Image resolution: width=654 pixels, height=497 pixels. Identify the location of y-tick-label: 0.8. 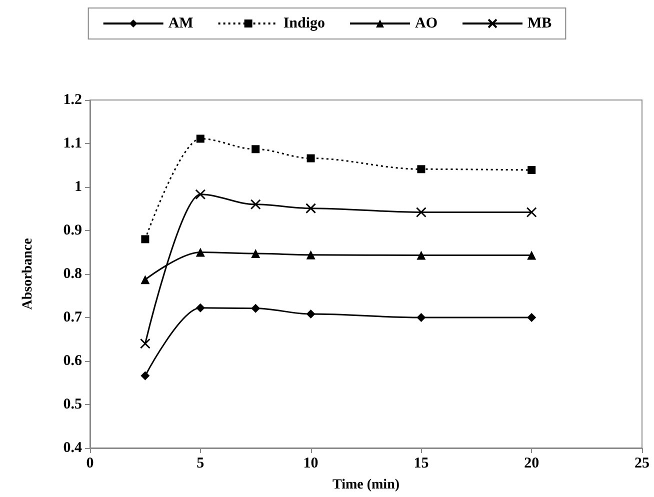
(72, 274).